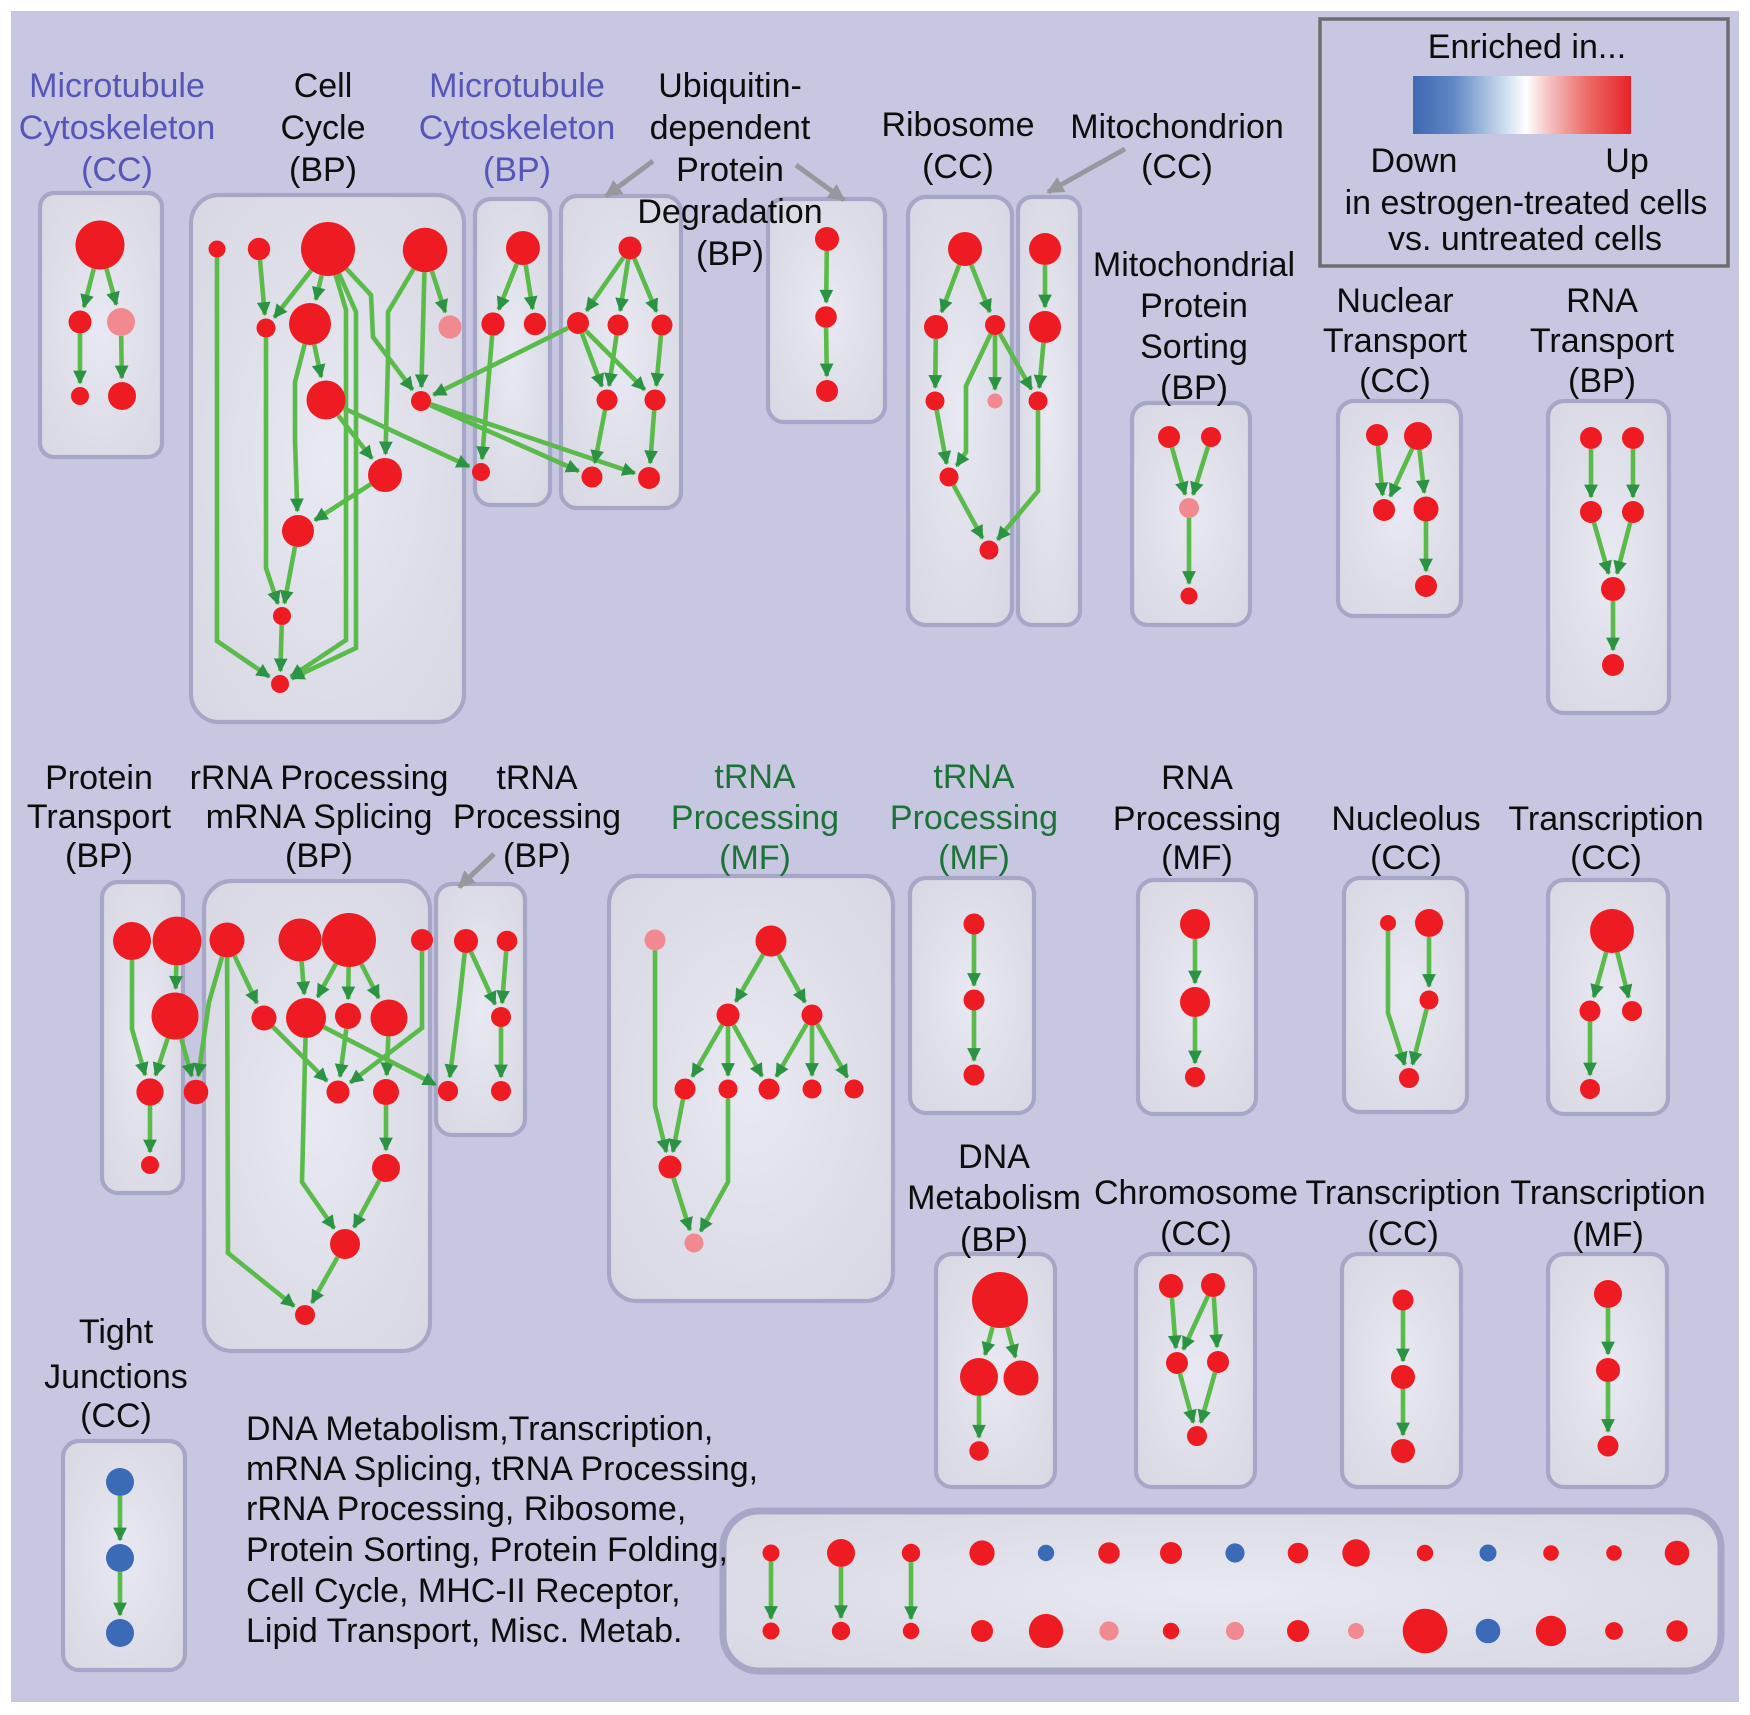  Describe the element at coordinates (116, 1377) in the screenshot. I see `svg-text: Junctions` at that location.